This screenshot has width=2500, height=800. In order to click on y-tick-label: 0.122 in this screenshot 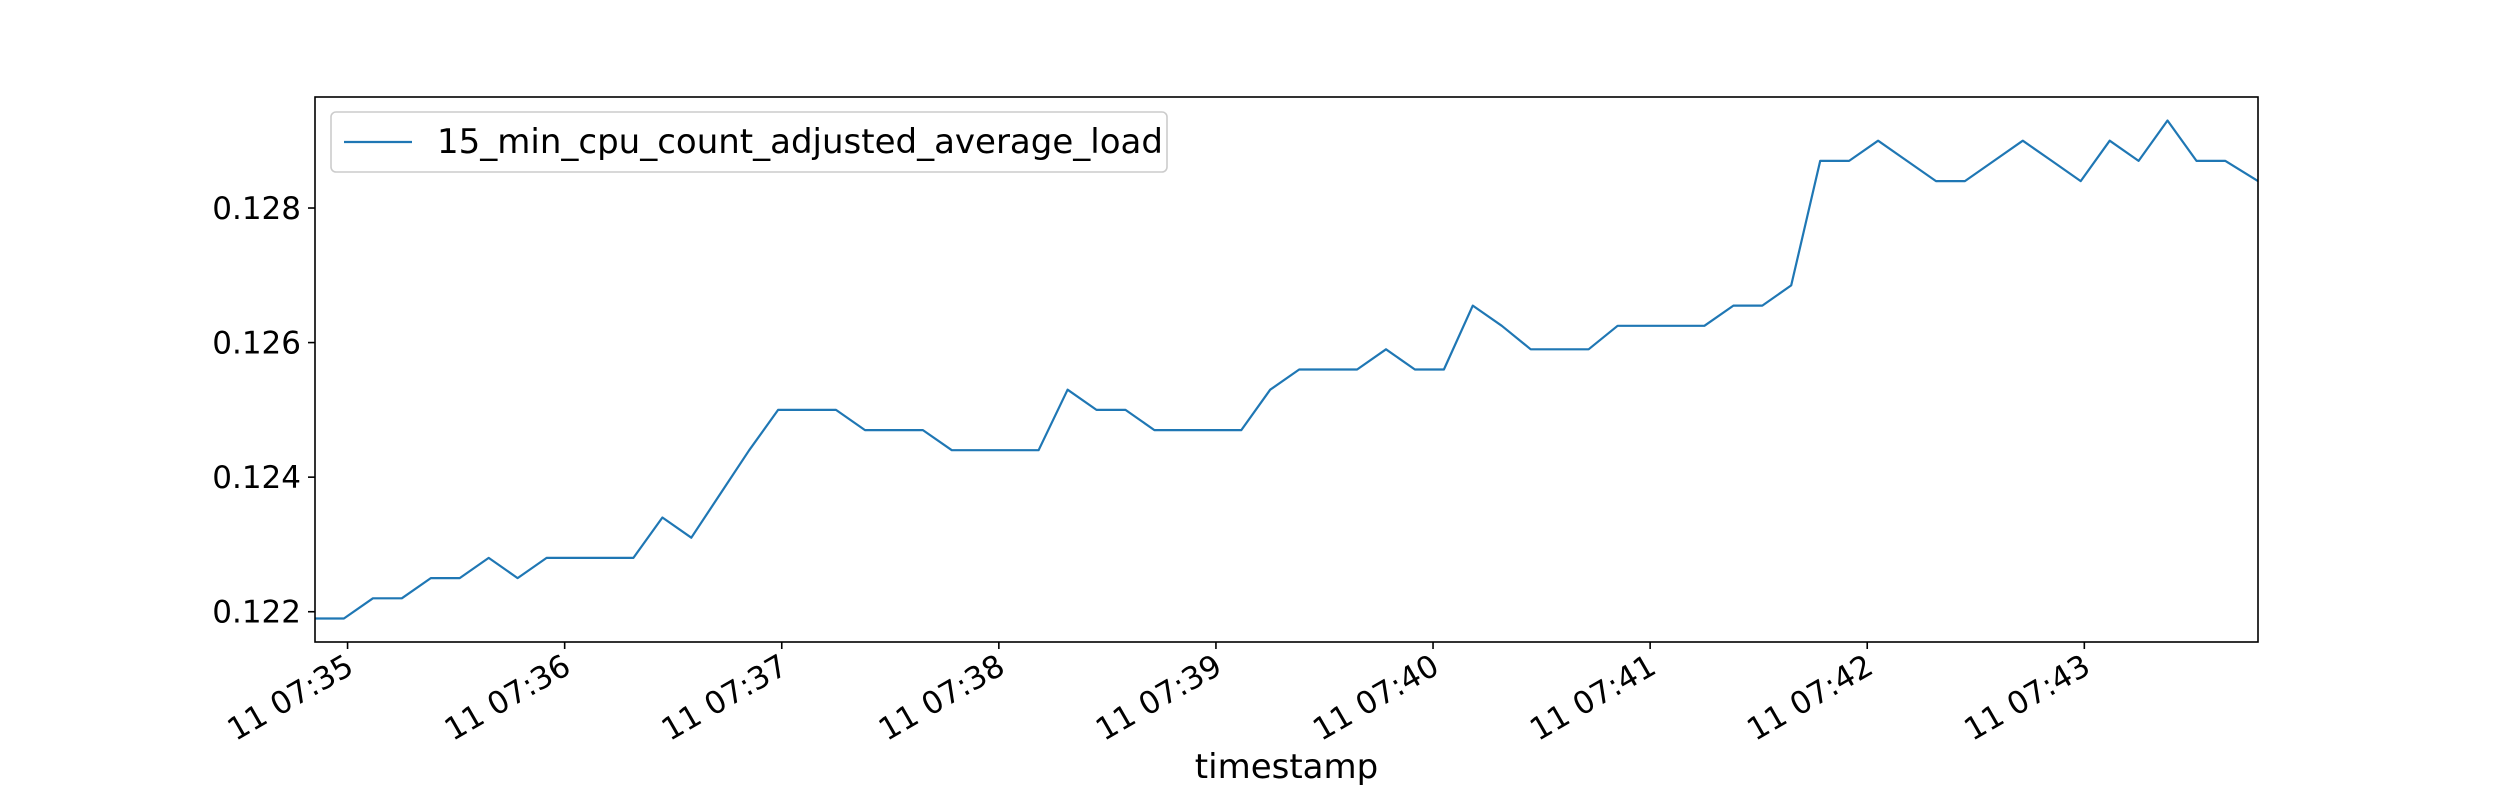, I will do `click(256, 613)`.